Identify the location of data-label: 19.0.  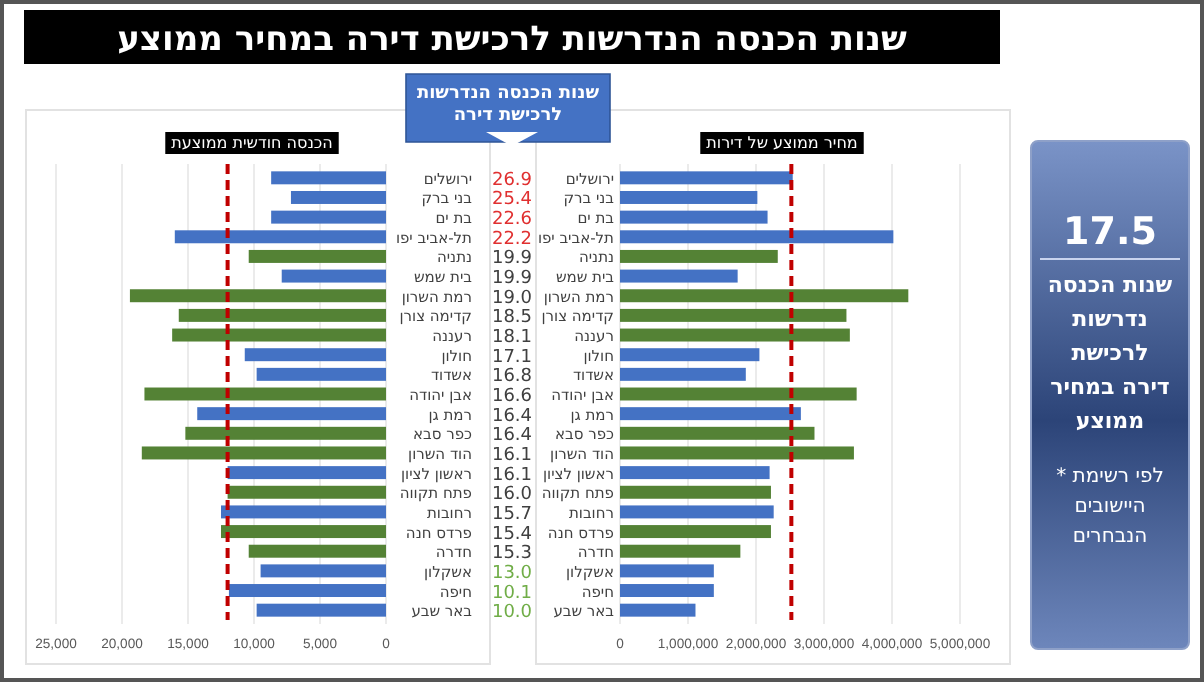
(512, 298).